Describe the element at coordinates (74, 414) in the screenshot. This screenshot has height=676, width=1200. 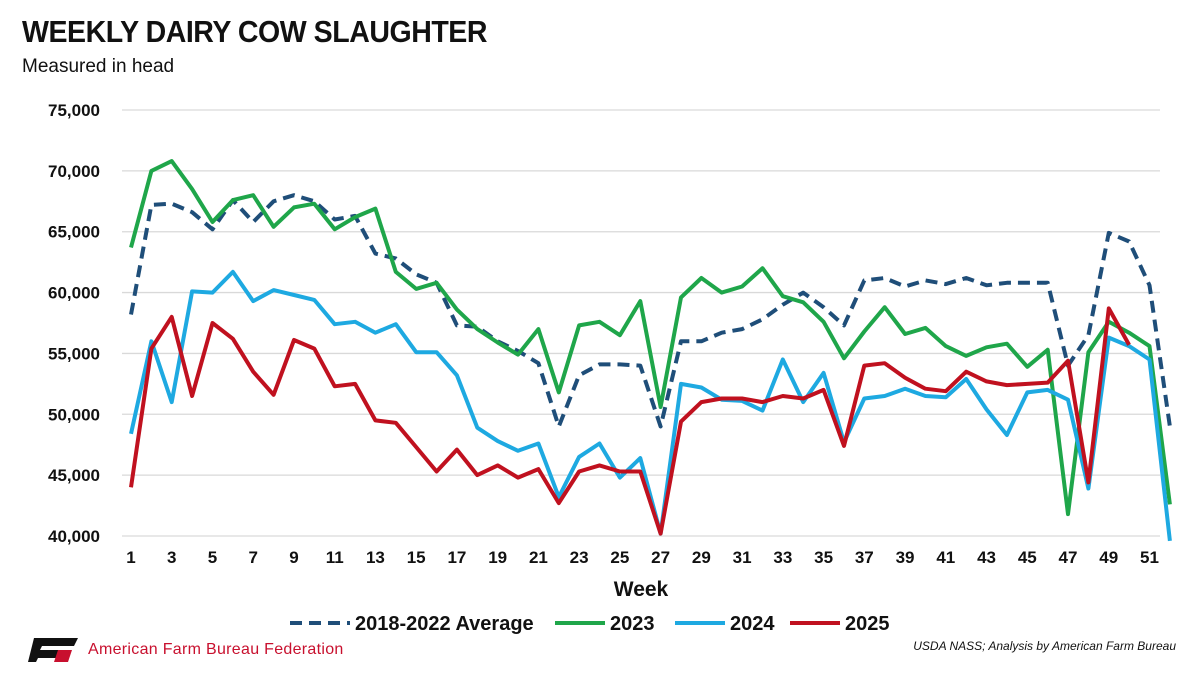
I see `y-tick-label: 50,000` at that location.